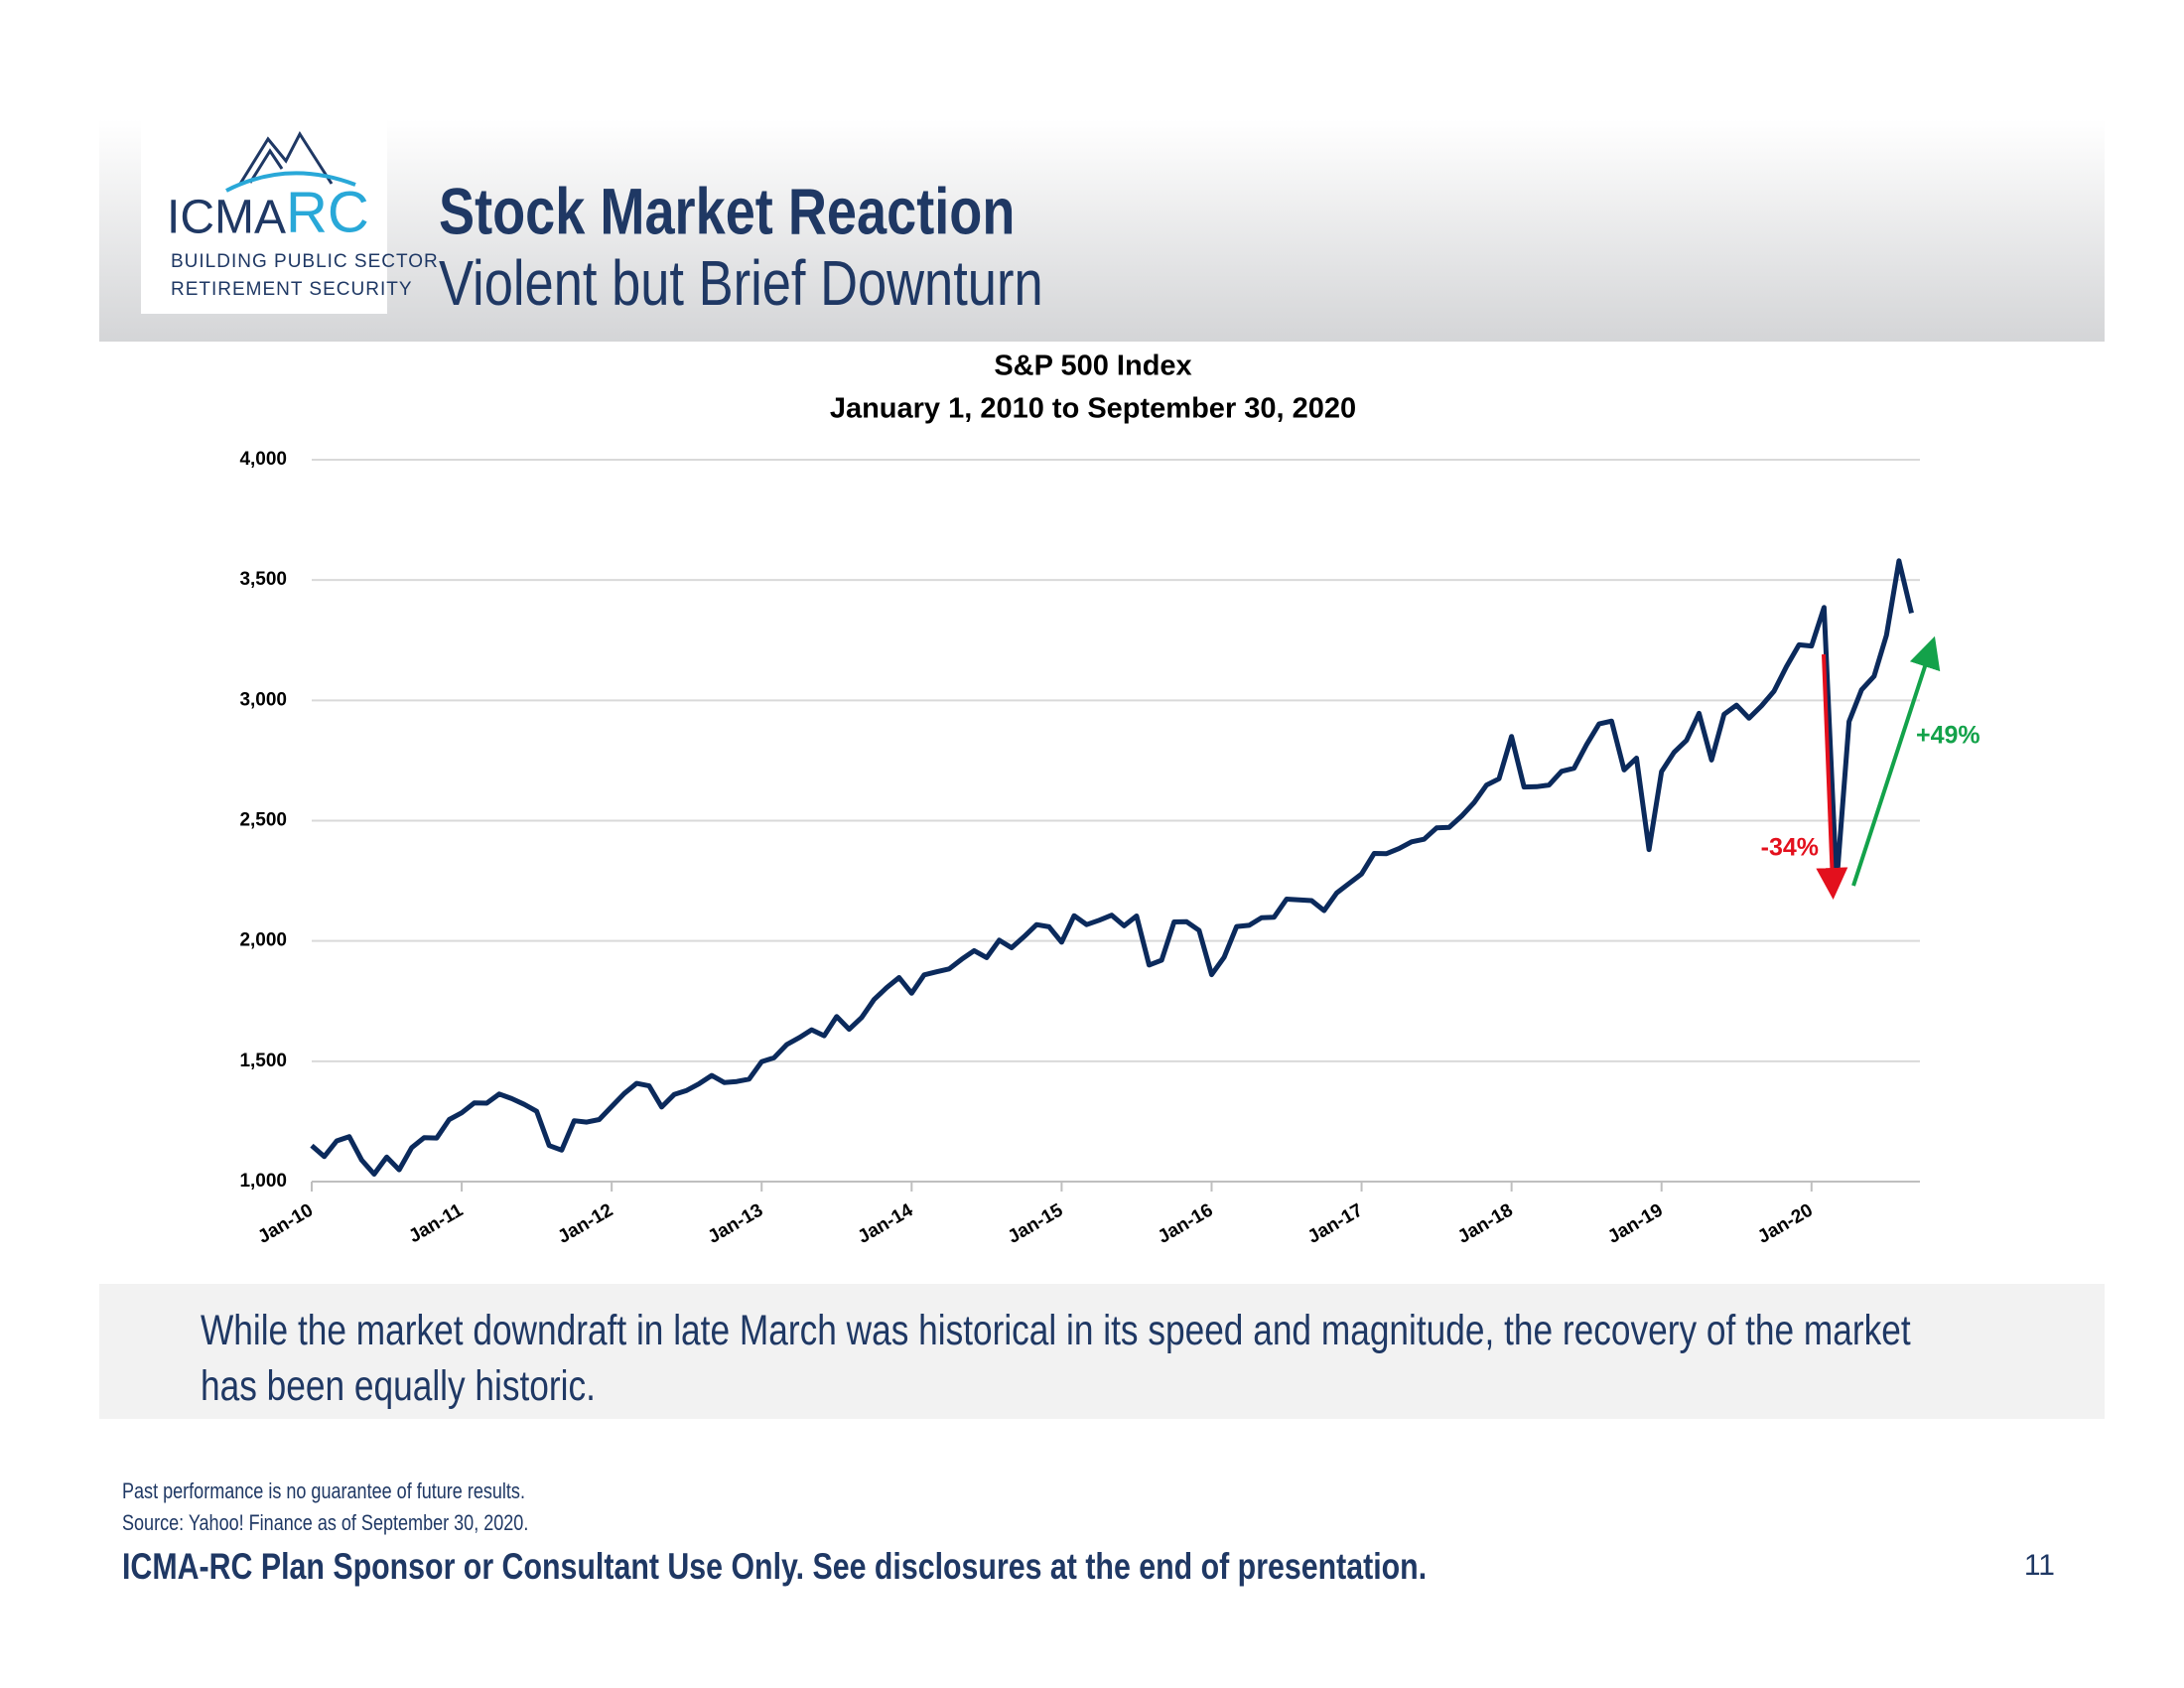 The width and height of the screenshot is (2184, 1688). Describe the element at coordinates (1092, 366) in the screenshot. I see `chart-title: S&P 500 Index` at that location.